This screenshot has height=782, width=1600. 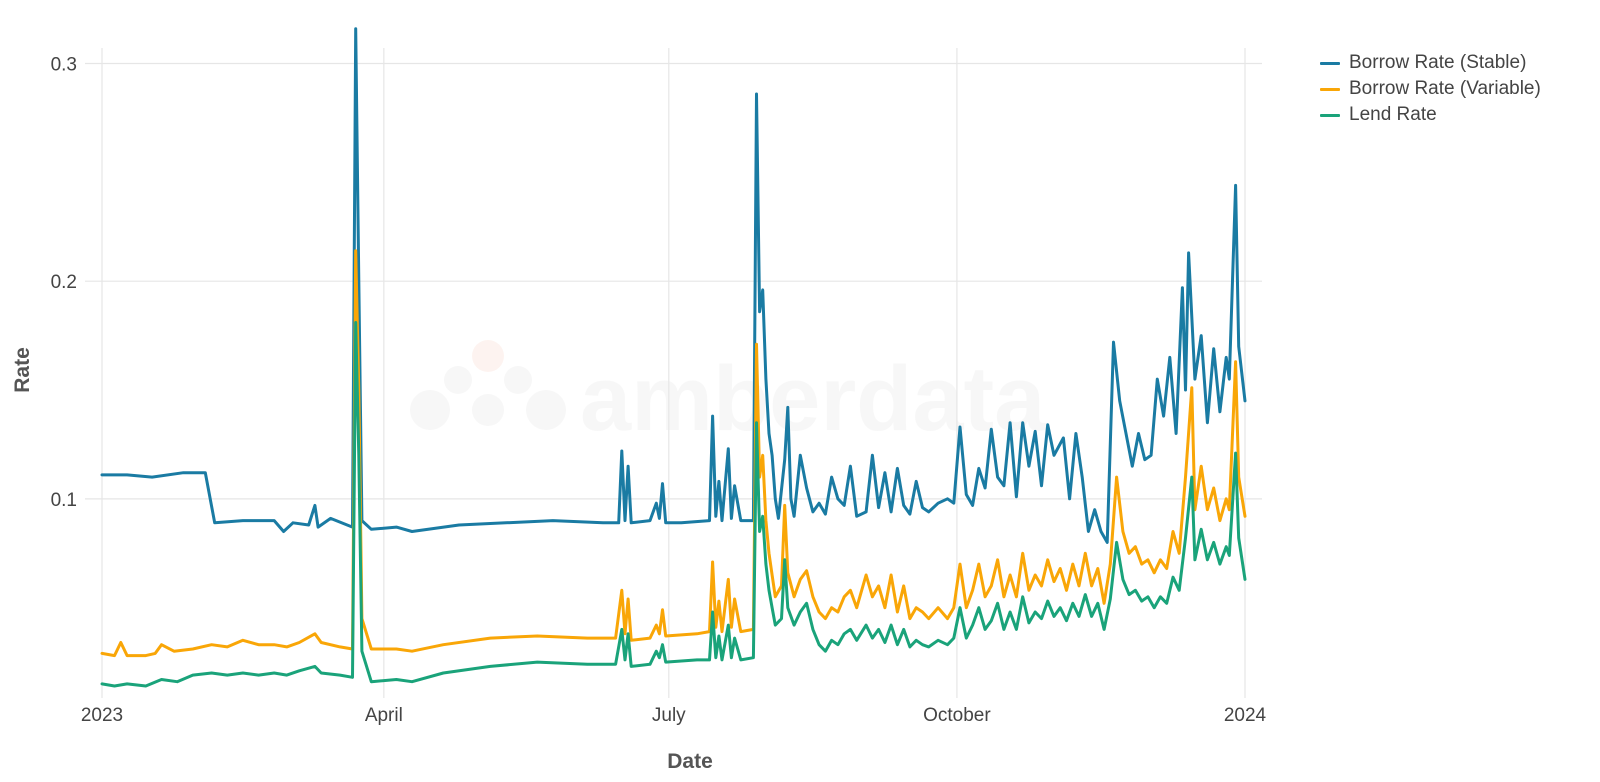 I want to click on amberdata-watermark: amberdata, so click(x=728, y=395).